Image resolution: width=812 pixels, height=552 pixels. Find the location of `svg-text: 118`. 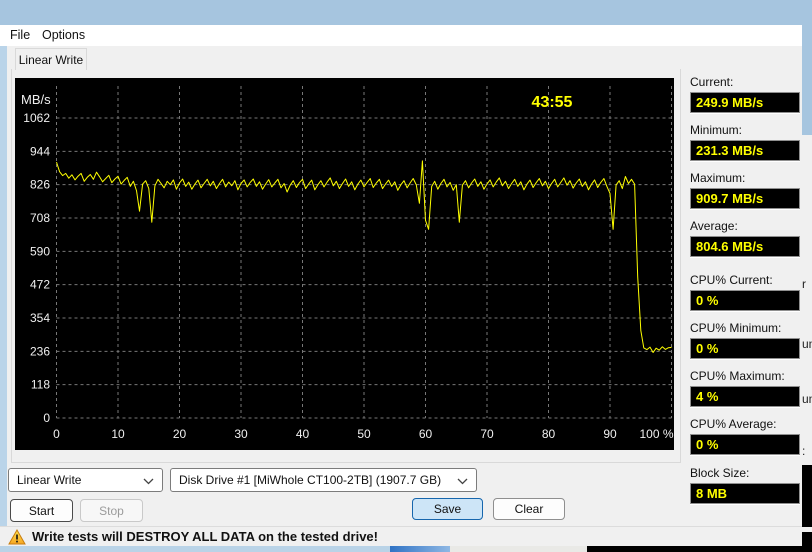

svg-text: 118 is located at coordinates (40, 385).